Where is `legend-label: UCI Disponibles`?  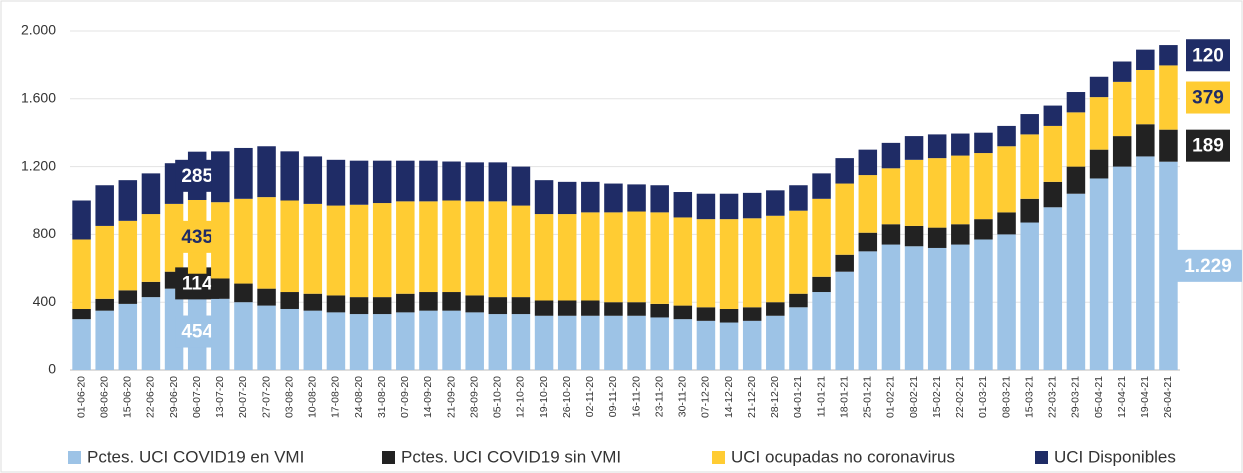
legend-label: UCI Disponibles is located at coordinates (1115, 456).